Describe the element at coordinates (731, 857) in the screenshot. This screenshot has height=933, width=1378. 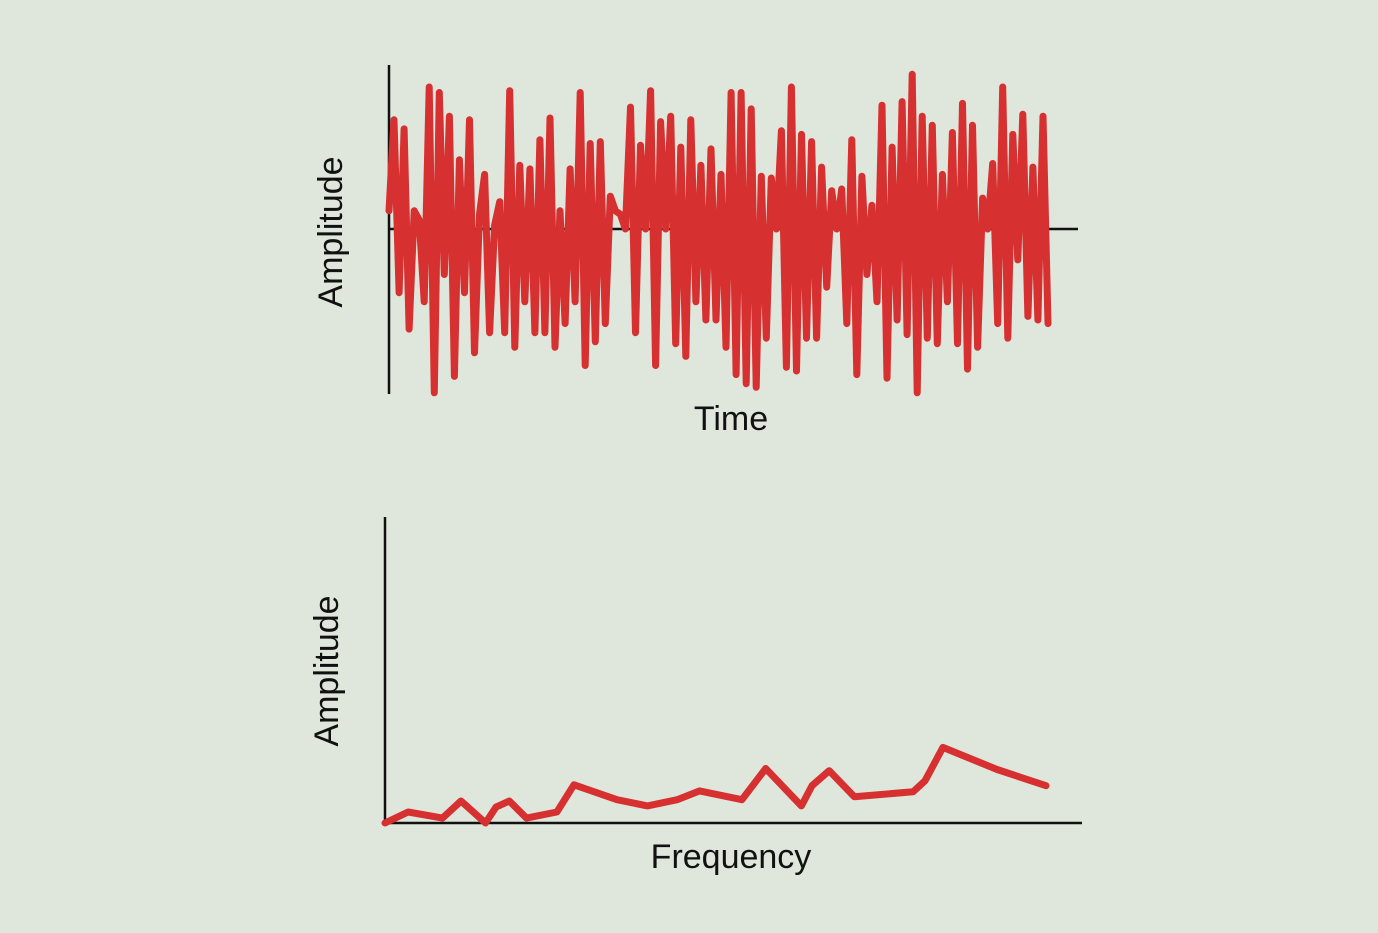
I see `frequency-chart-x-label: Frequency` at that location.